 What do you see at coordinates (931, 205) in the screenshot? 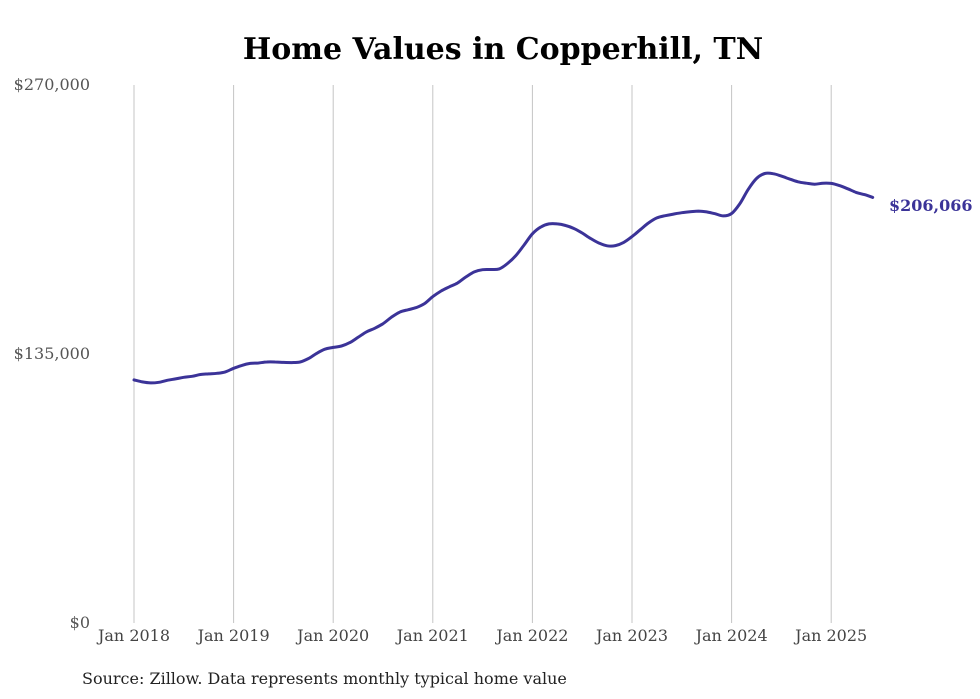
I see `latest-value-label: $206,066` at bounding box center [931, 205].